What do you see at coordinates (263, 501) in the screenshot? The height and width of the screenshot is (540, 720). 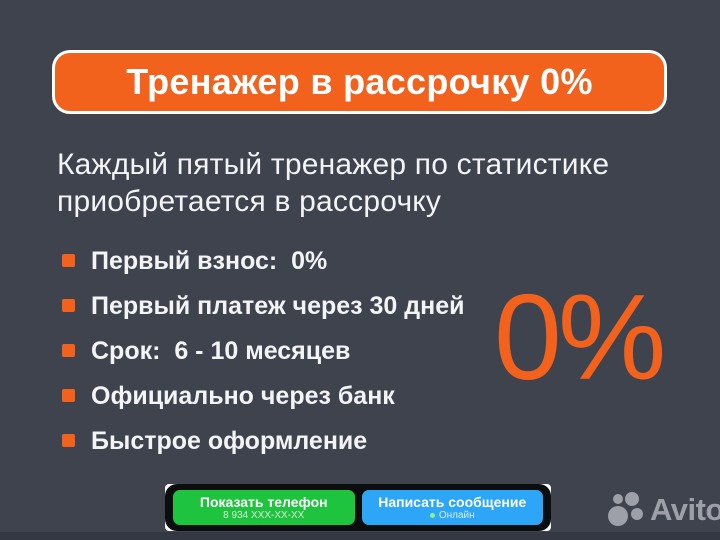 I see `show-phone-button-label: Показать телефон` at bounding box center [263, 501].